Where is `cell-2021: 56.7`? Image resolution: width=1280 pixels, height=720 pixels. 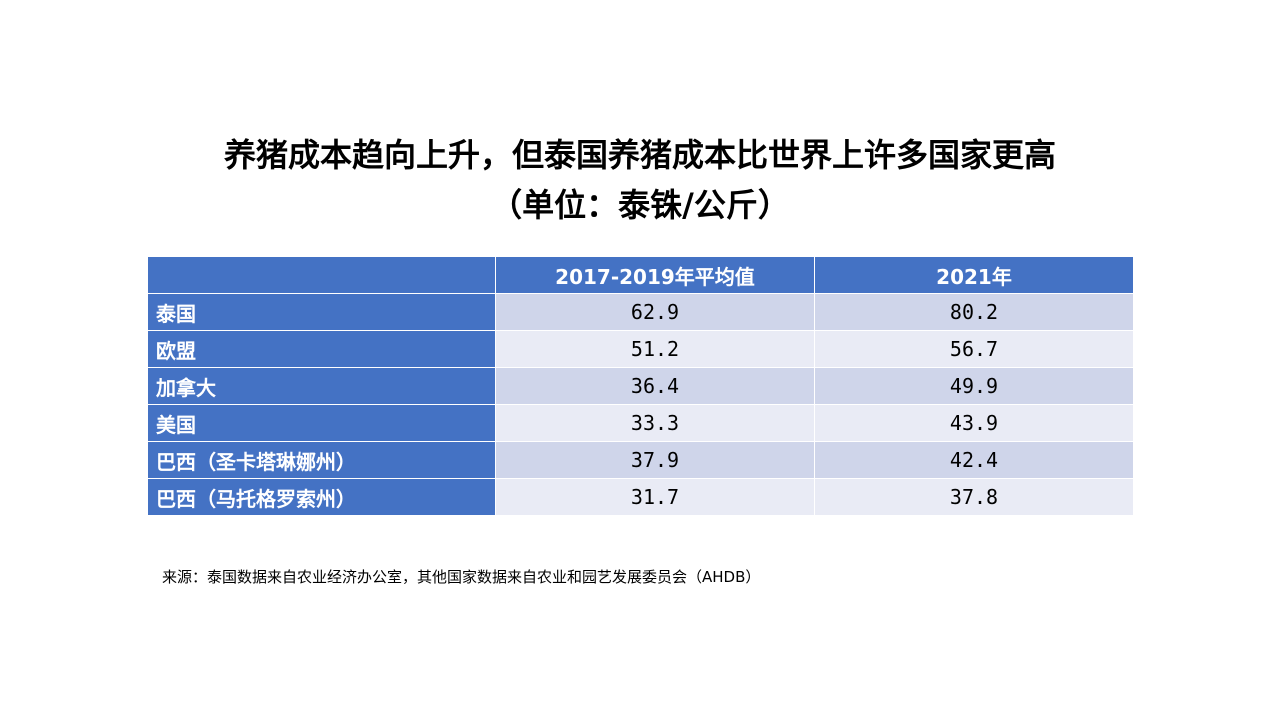
cell-2021: 56.7 is located at coordinates (974, 349).